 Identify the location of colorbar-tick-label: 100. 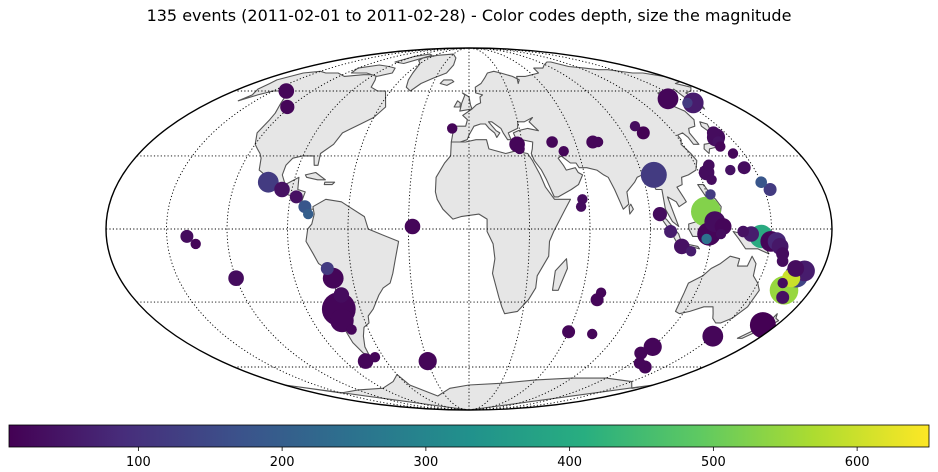
(138, 462).